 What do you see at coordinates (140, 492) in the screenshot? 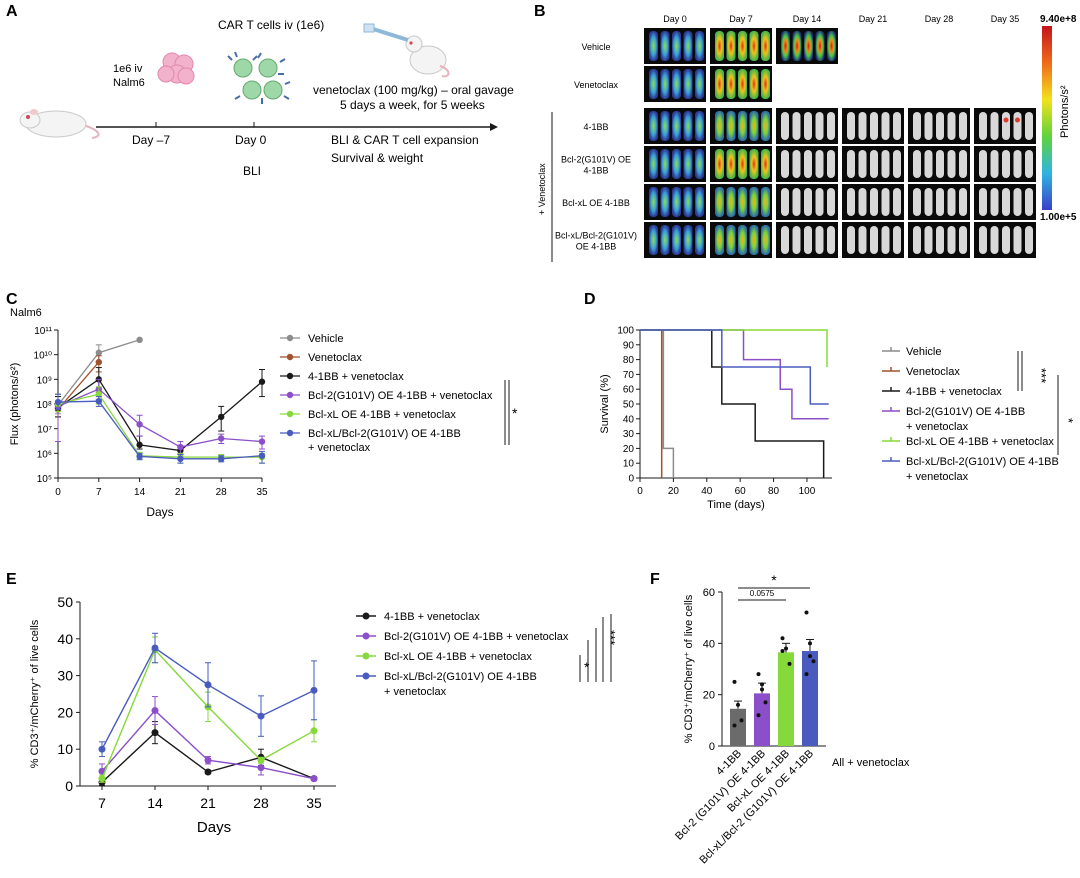
I see `x-tick-label: 14` at bounding box center [140, 492].